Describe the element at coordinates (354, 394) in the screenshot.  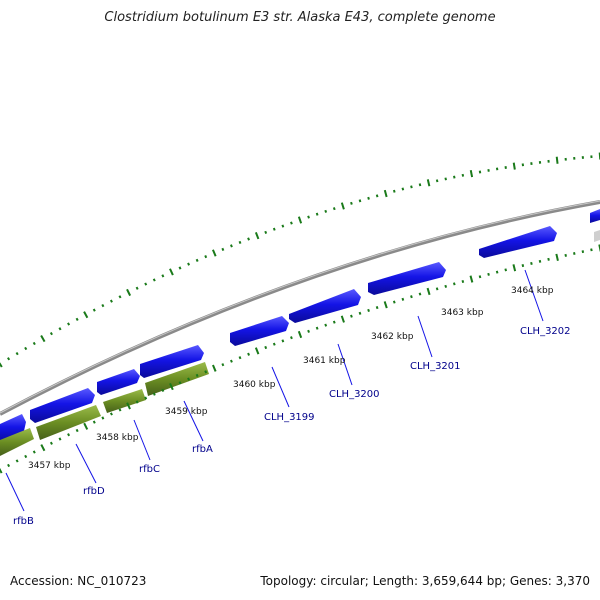
I see `gene-label-CLH_3200: CLH_3200` at that location.